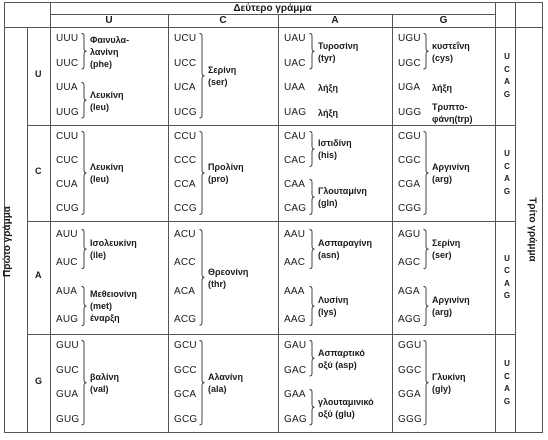  Describe the element at coordinates (185, 346) in the screenshot. I see `codon-gcu: GCU` at that location.